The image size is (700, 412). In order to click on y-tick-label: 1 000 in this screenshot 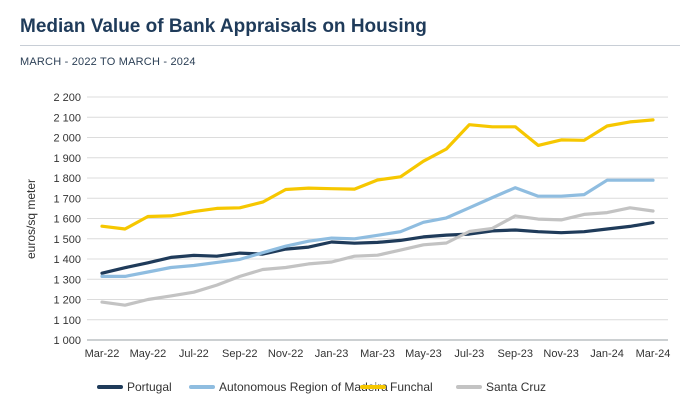, I will do `click(67, 341)`.